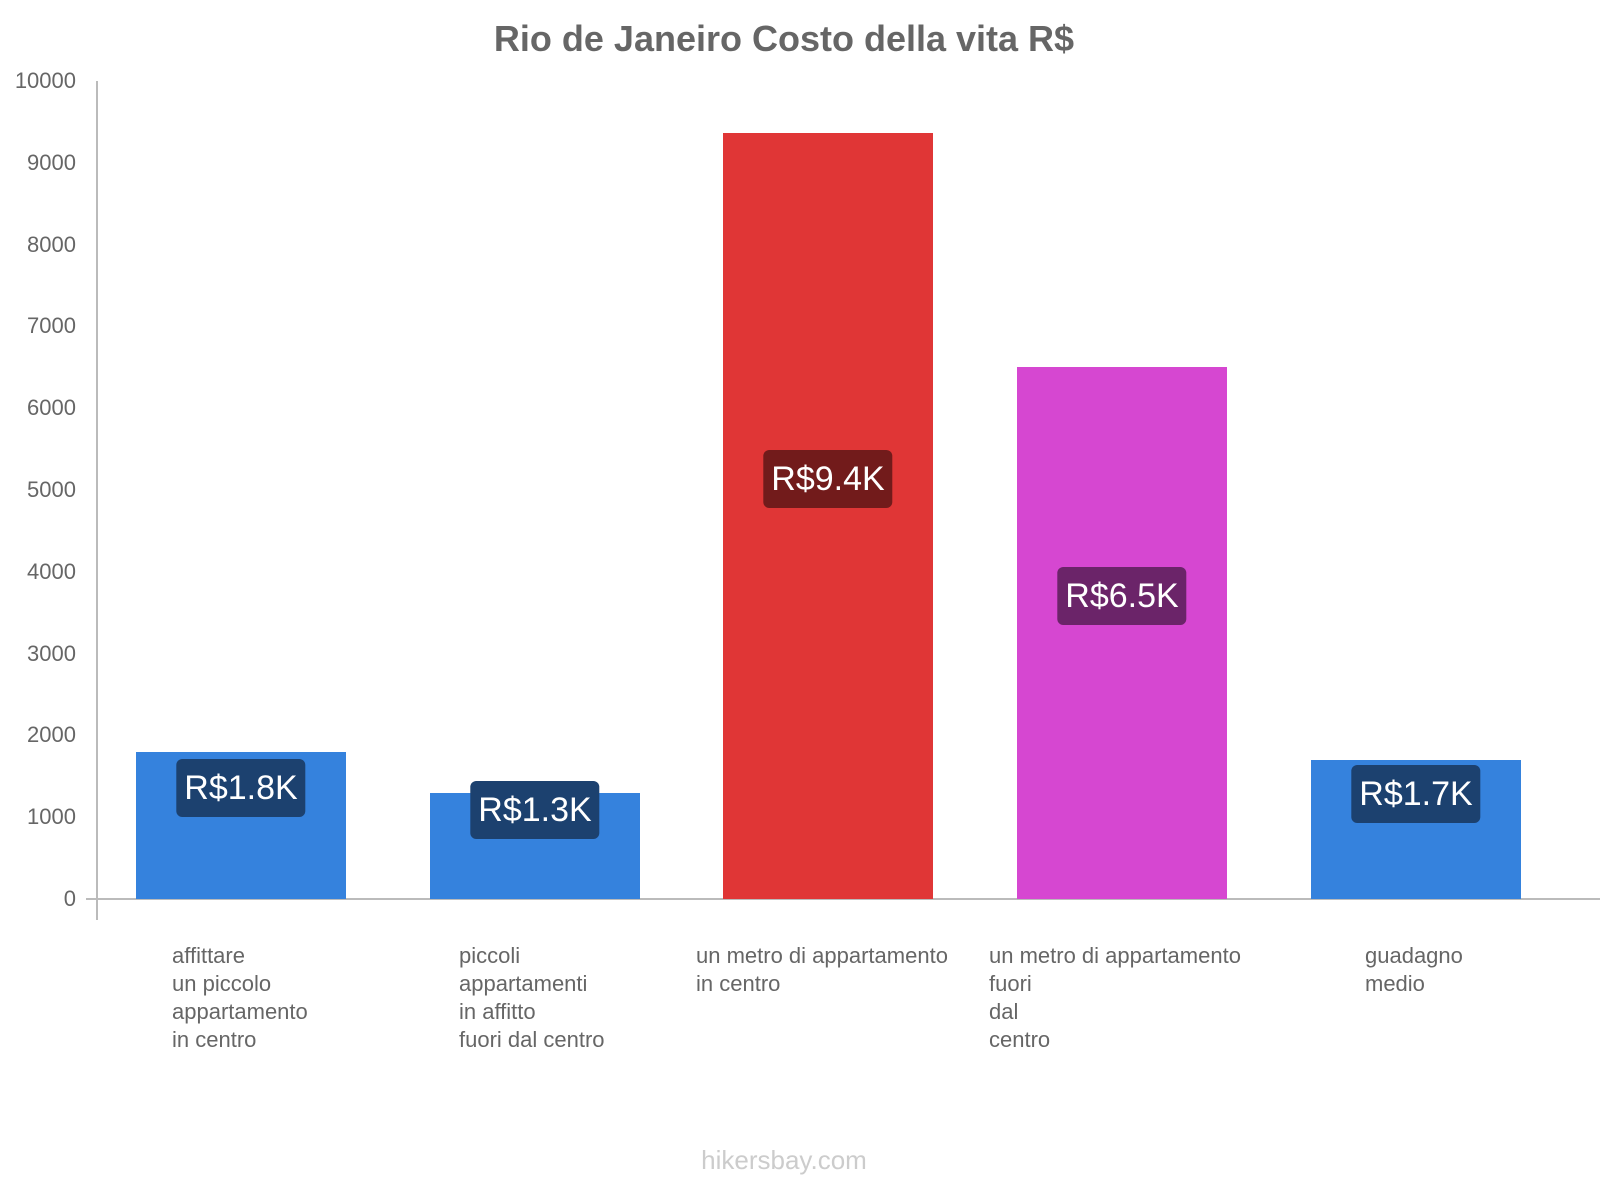  Describe the element at coordinates (45, 80) in the screenshot. I see `y-tick-label: 10000` at that location.